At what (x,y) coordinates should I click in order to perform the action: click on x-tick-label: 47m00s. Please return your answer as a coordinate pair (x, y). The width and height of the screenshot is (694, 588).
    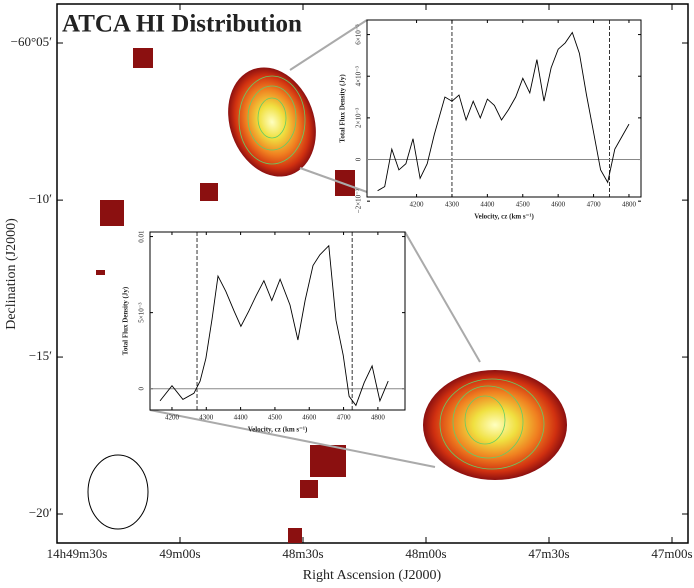
    Looking at the image, I should click on (671, 553).